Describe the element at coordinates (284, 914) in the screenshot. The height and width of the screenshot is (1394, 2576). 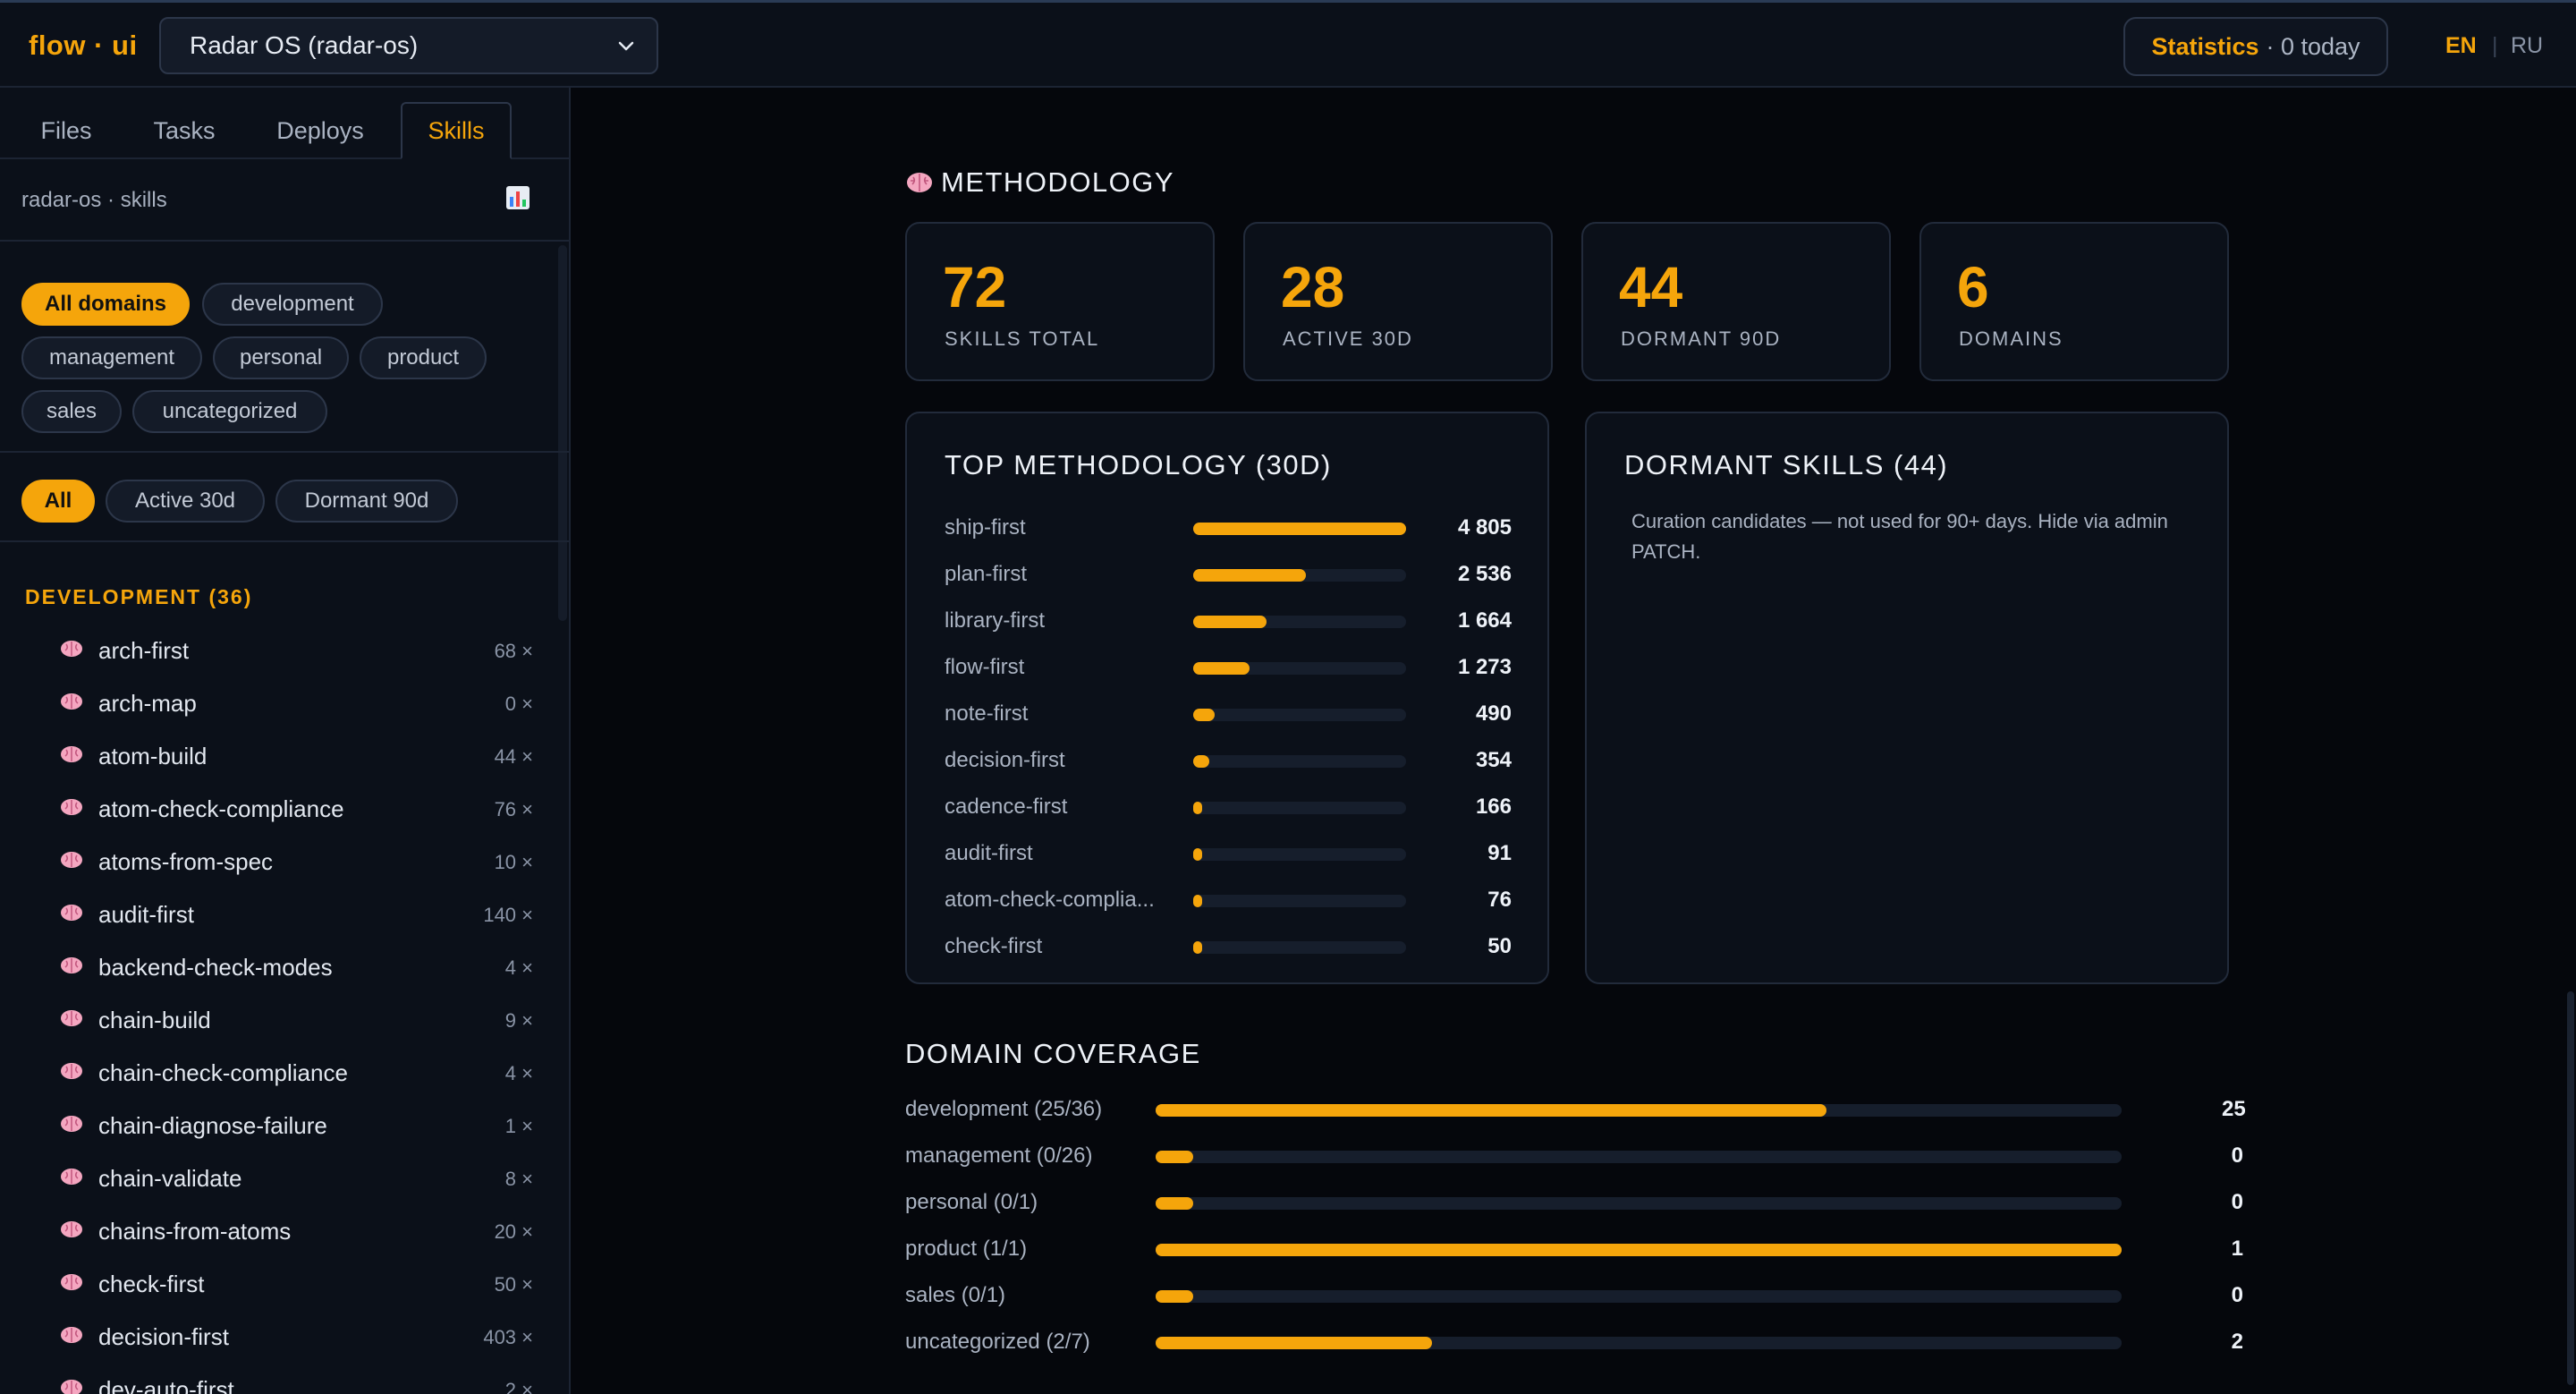
I see `skill-list-item: audit-first 140 ×` at that location.